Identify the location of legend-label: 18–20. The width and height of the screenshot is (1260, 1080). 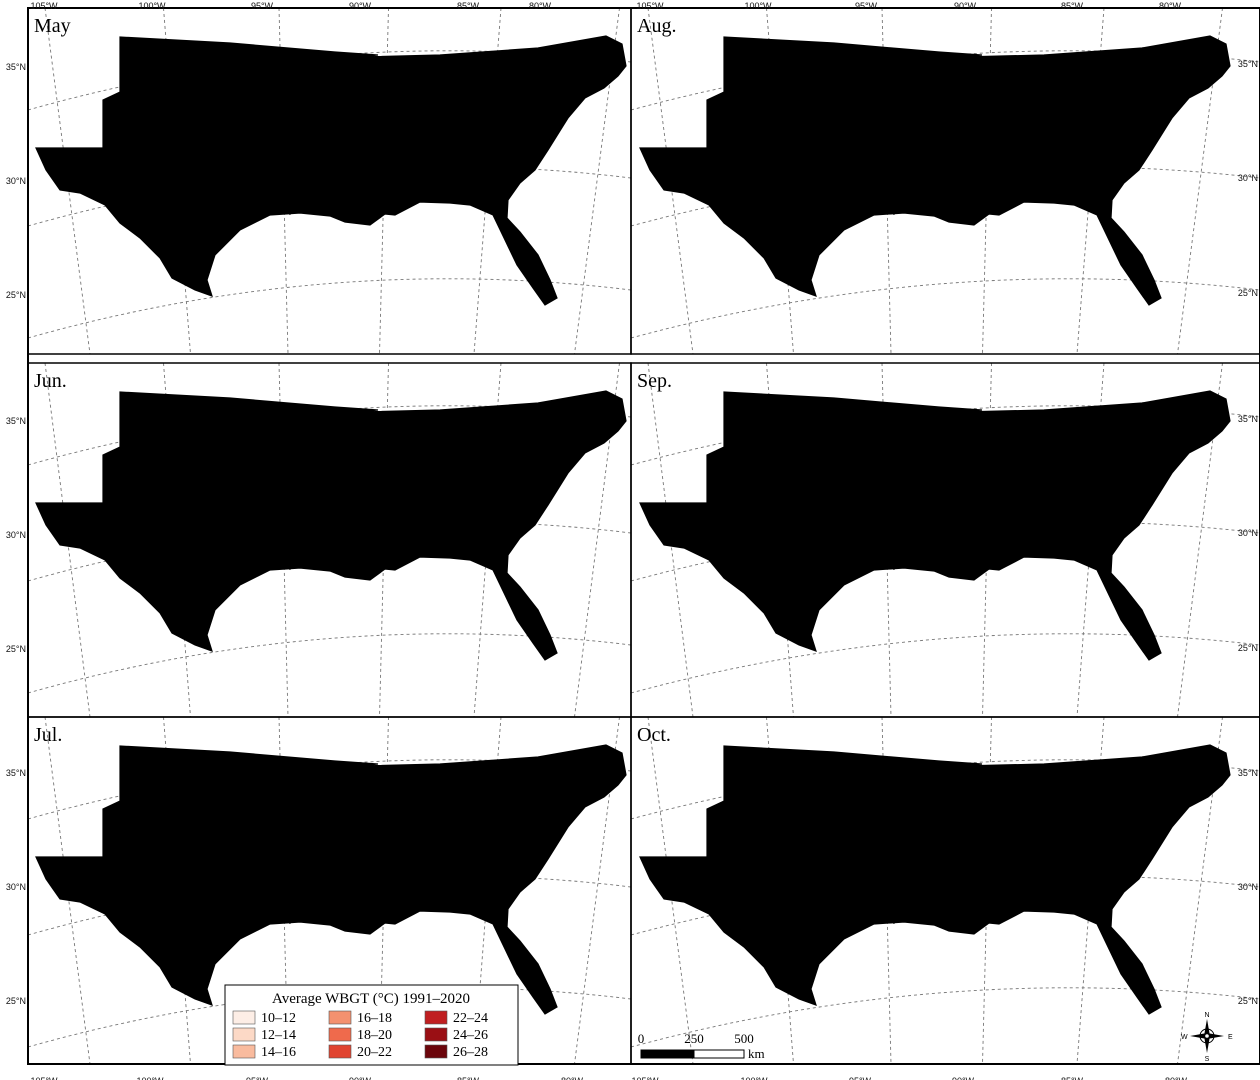
(374, 1035).